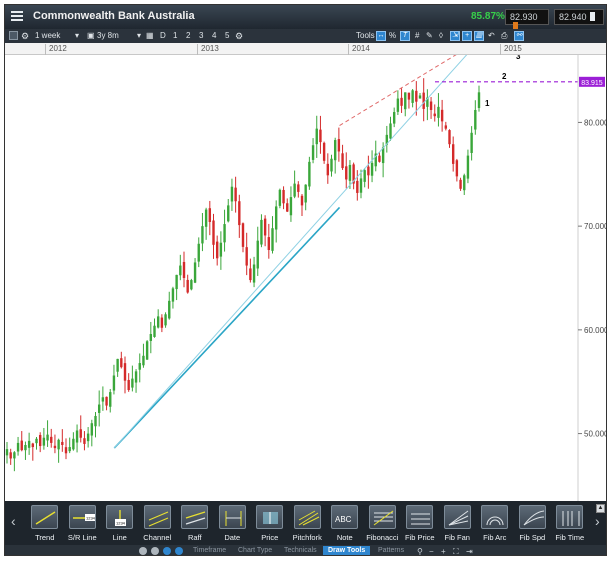  What do you see at coordinates (495, 525) in the screenshot?
I see `draw-tool-fib-arc: Fib Arc` at bounding box center [495, 525].